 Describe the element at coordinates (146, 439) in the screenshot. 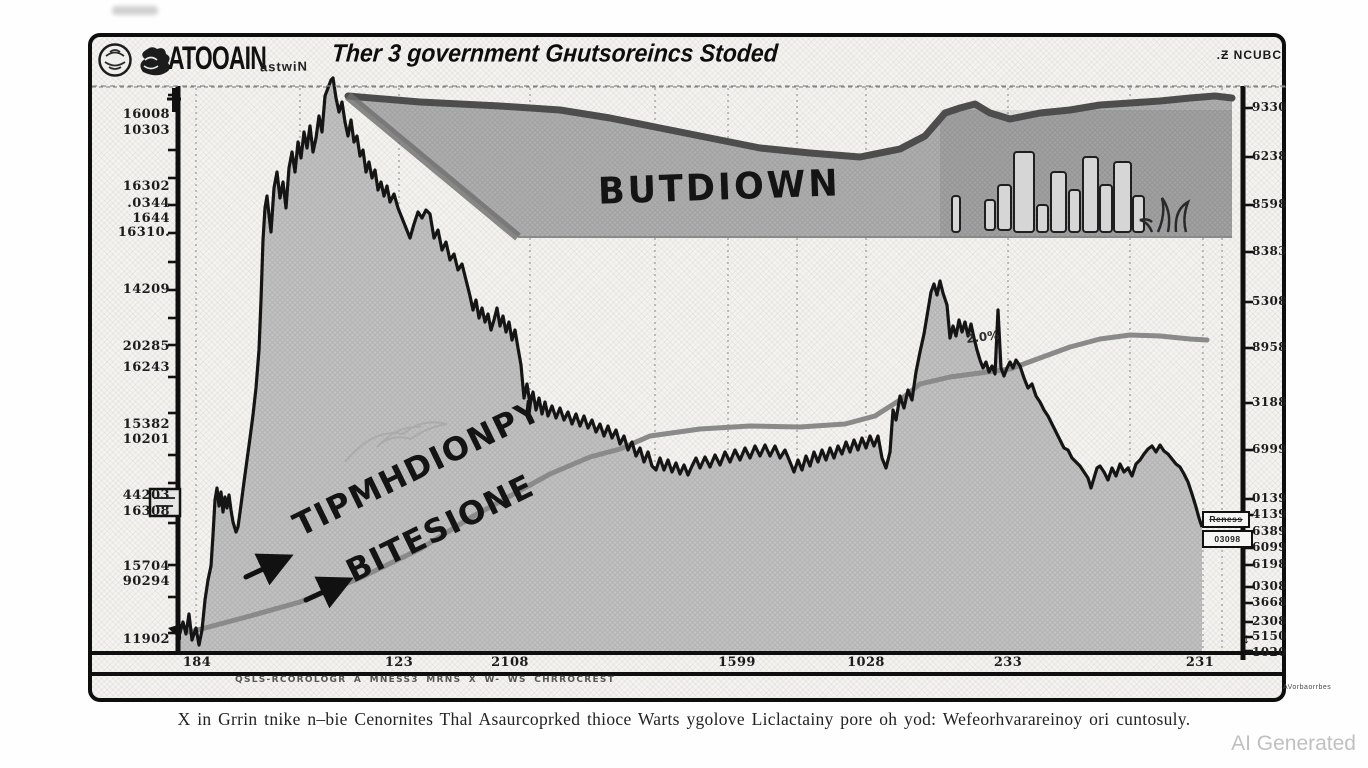

I see `left-axis-label: 10201` at that location.